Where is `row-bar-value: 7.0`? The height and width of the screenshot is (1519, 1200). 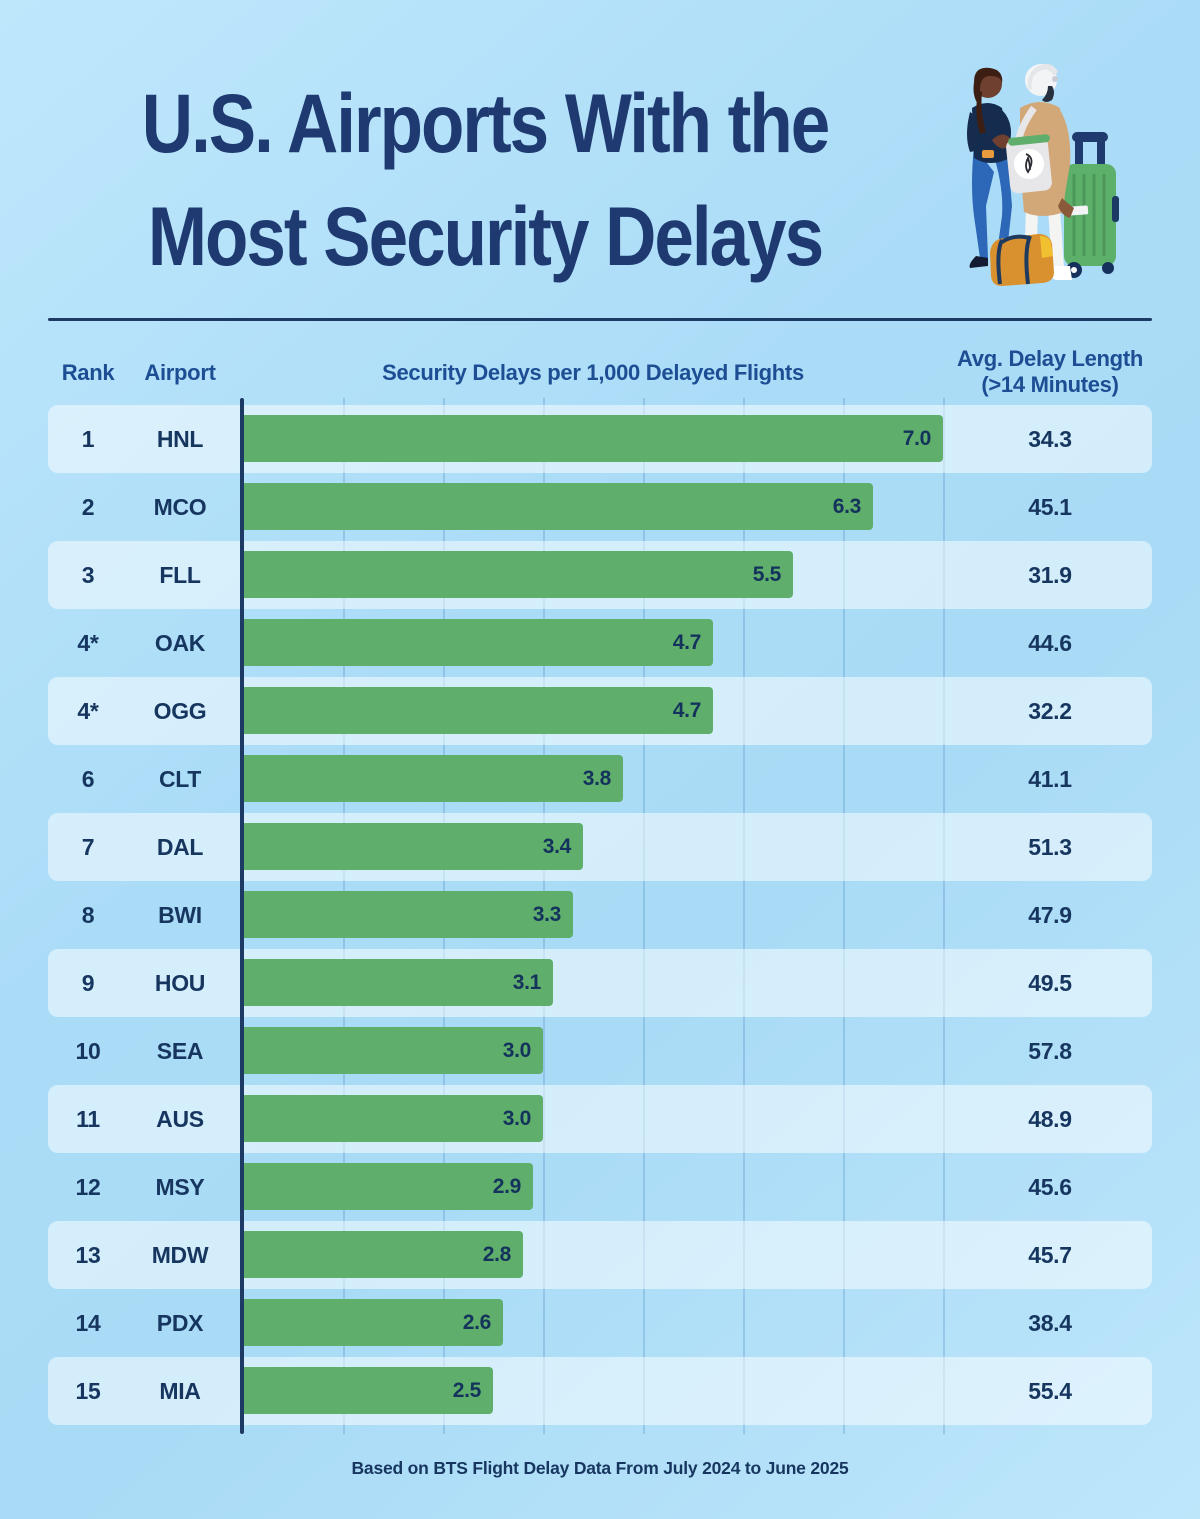 row-bar-value: 7.0 is located at coordinates (917, 438).